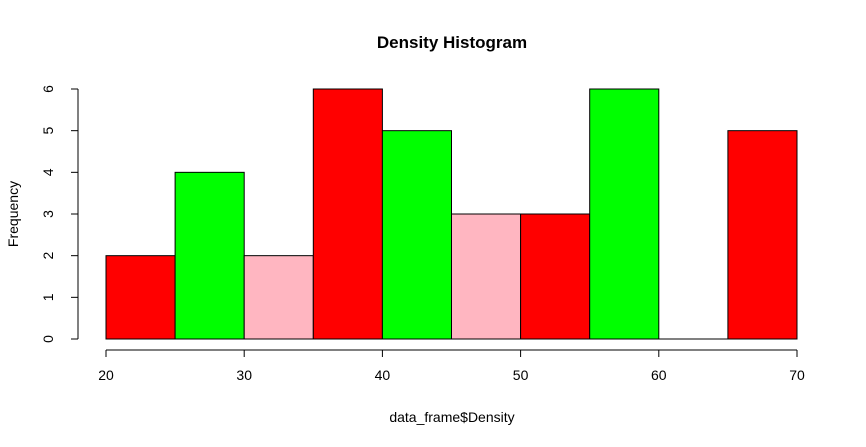 Image resolution: width=866 pixels, height=447 pixels. What do you see at coordinates (48, 214) in the screenshot?
I see `y-tick-label: 3` at bounding box center [48, 214].